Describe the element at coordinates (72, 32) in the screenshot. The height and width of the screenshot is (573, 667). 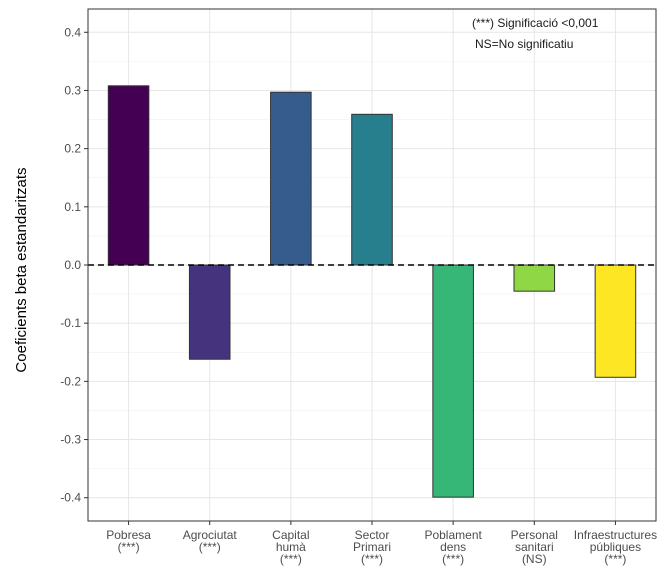
I see `y-tick-label: 0.4` at that location.